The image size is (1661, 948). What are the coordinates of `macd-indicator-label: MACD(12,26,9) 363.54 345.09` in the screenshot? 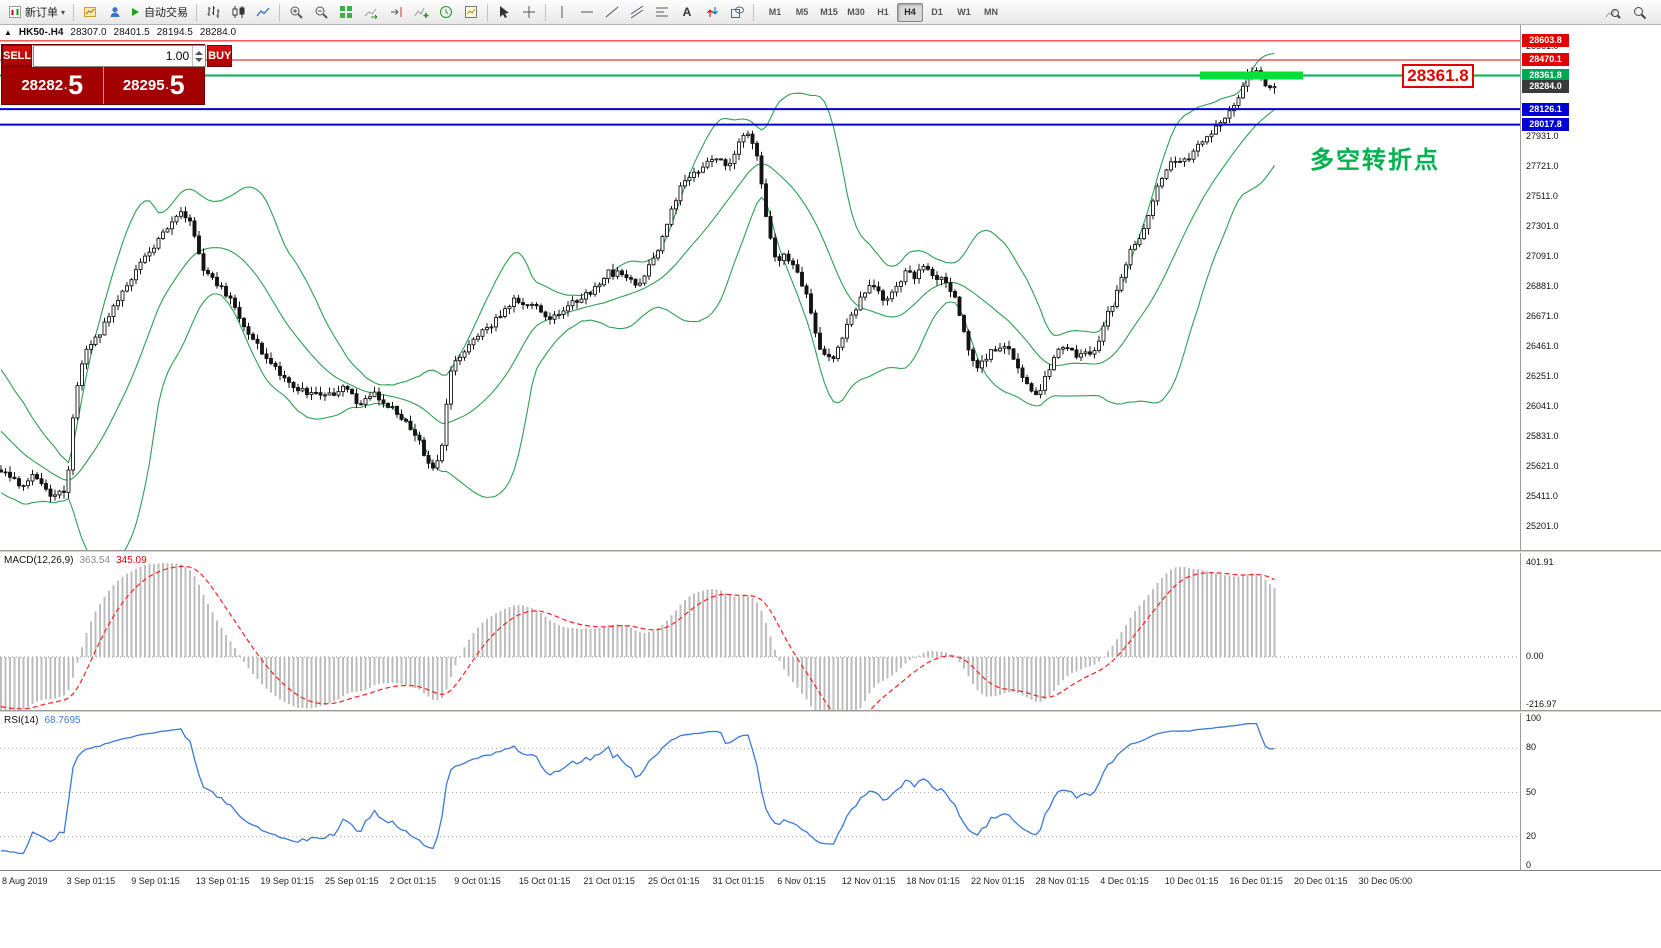 It's located at (75, 560).